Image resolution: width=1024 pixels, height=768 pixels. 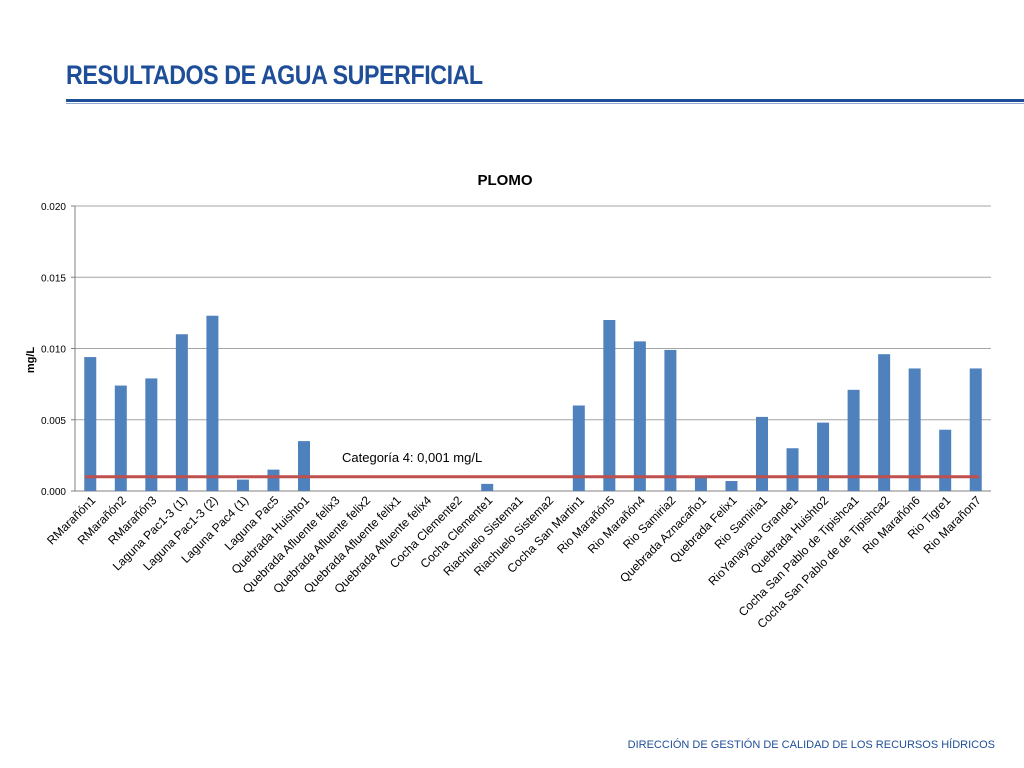 What do you see at coordinates (532, 464) in the screenshot?
I see `threshold: Categoría 4: 0,001 mg/L` at bounding box center [532, 464].